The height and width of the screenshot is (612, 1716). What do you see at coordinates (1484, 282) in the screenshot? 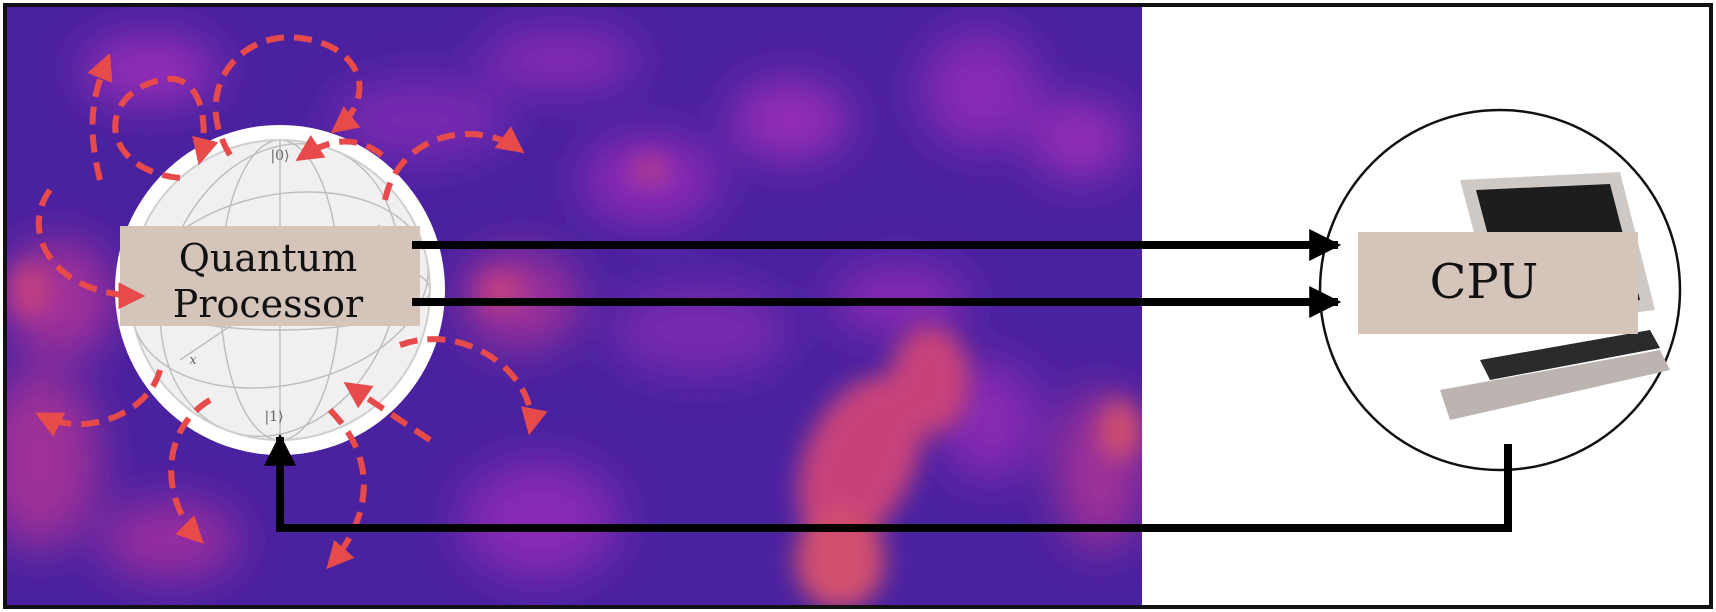
I see `cpu-label: CPU` at bounding box center [1484, 282].